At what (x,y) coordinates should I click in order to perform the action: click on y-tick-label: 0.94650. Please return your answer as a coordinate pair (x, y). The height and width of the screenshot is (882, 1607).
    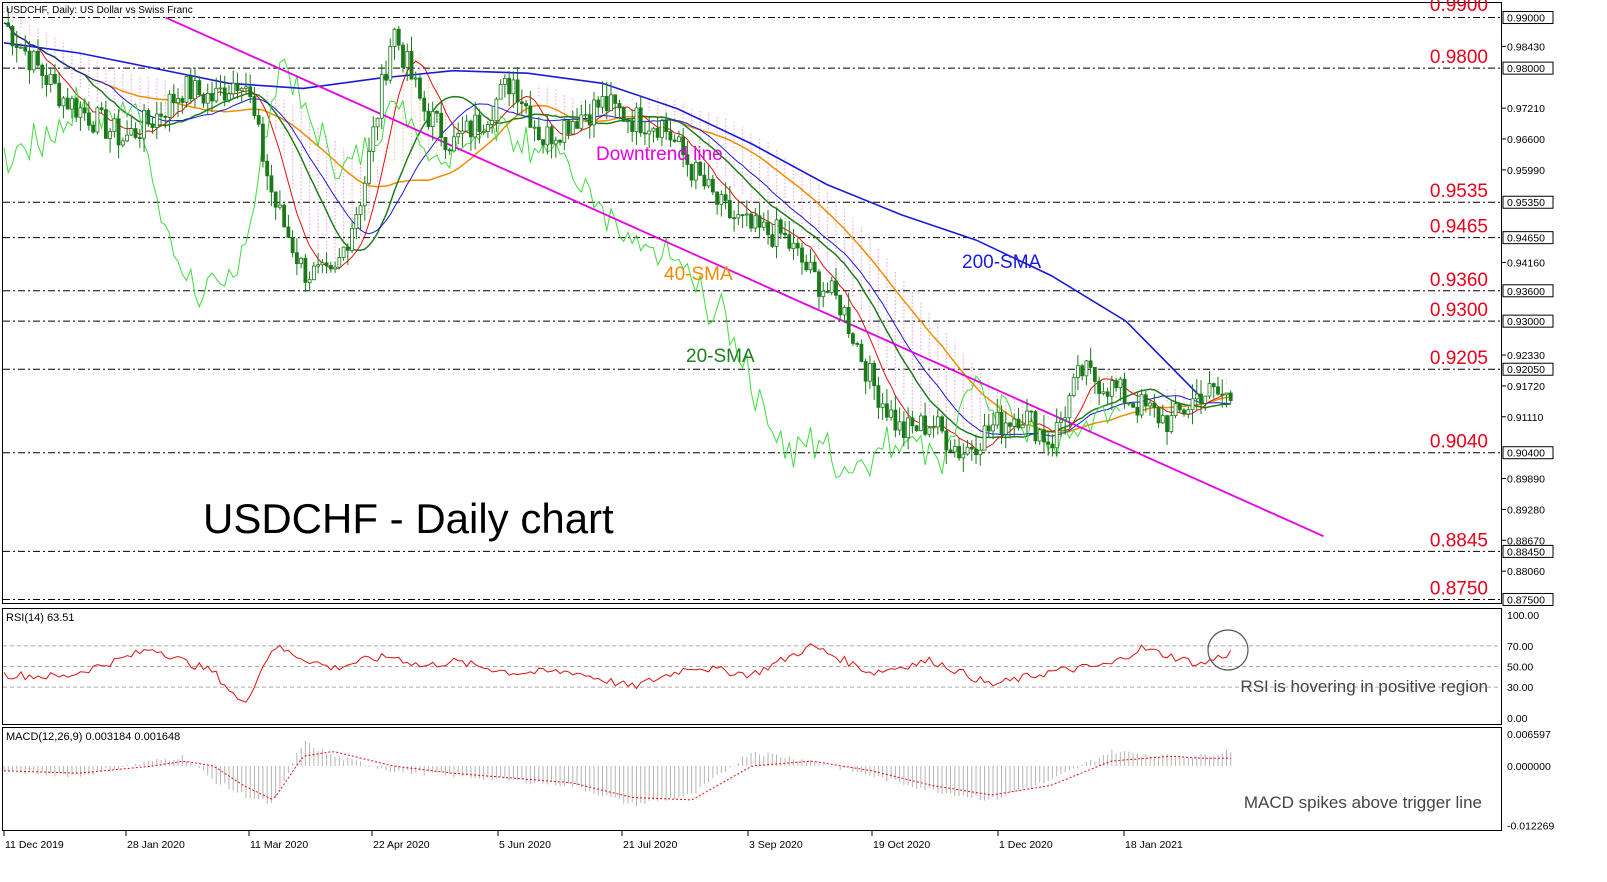
    Looking at the image, I should click on (1526, 239).